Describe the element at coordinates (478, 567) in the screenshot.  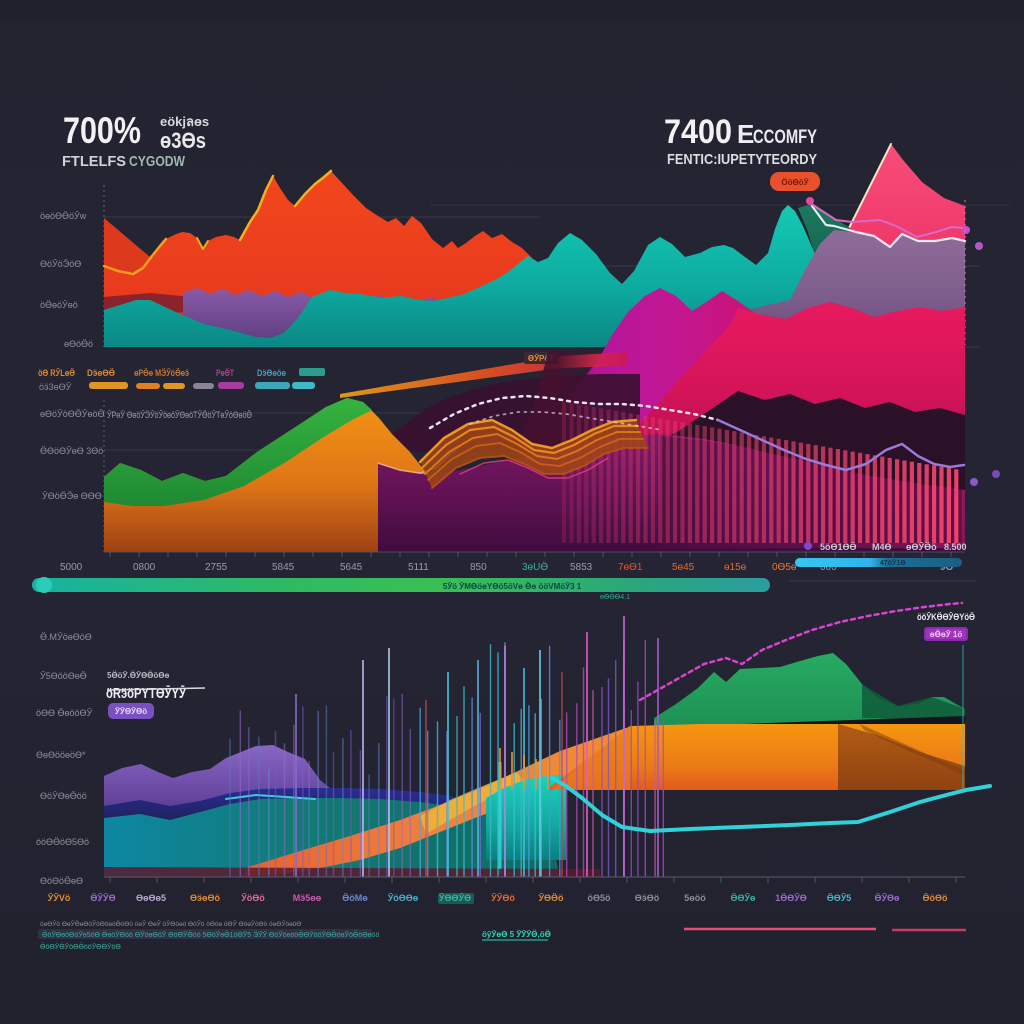
I see `svg-text: 850` at that location.